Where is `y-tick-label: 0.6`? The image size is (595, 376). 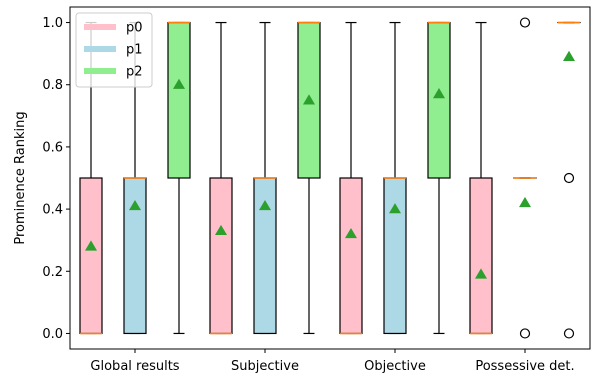 y-tick-label: 0.6 is located at coordinates (52, 147).